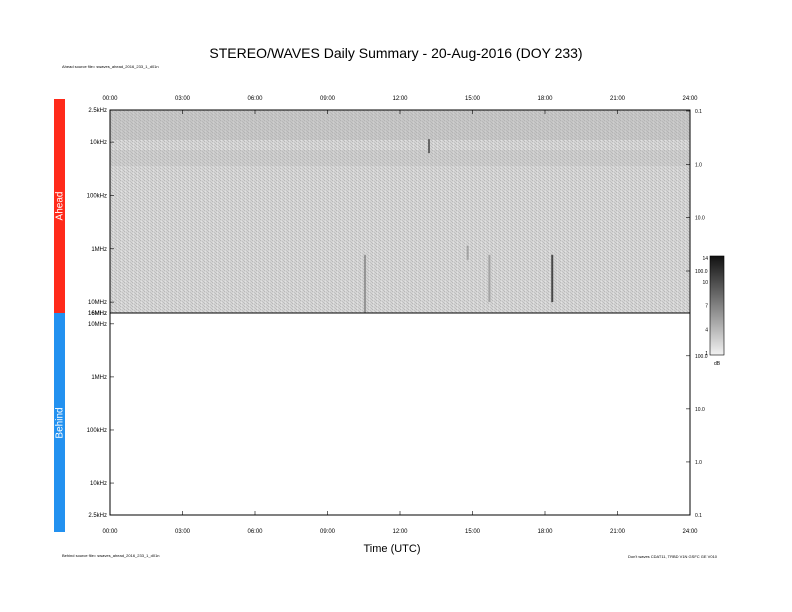 This screenshot has height=612, width=792. I want to click on top-x-tick-label: 21:00, so click(618, 99).